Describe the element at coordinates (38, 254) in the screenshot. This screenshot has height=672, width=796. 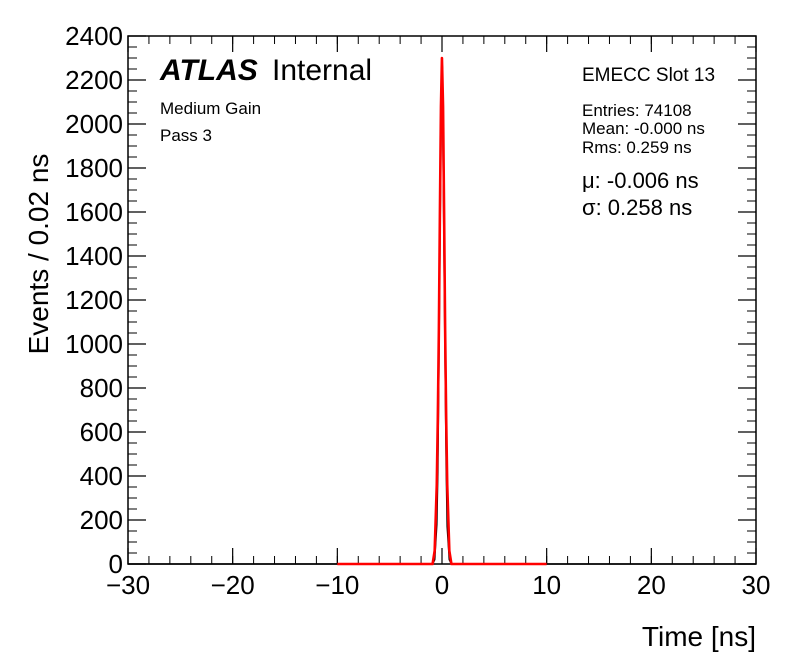
I see `y-axis-title: Events / 0.02 ns` at that location.